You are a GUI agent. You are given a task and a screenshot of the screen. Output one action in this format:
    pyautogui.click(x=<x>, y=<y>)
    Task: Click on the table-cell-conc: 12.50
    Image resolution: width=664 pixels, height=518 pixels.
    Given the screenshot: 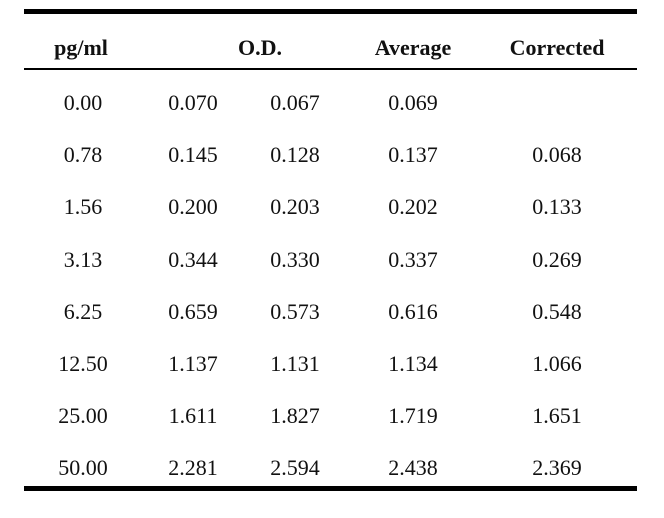 What is the action you would take?
    pyautogui.click(x=83, y=363)
    